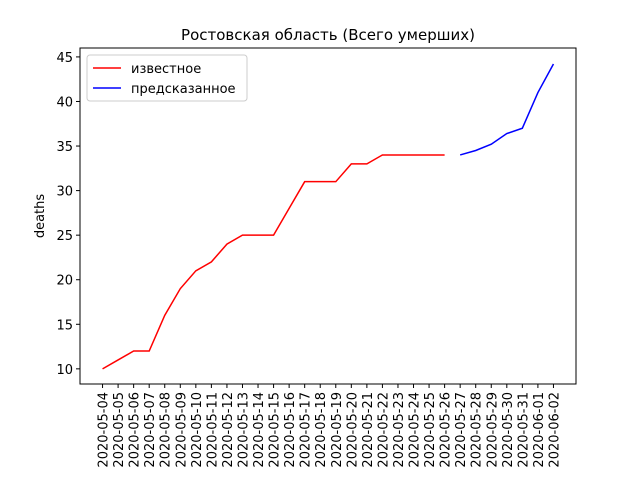 The width and height of the screenshot is (640, 480). Describe the element at coordinates (259, 430) in the screenshot. I see `x-tick-label: 2020-05-14` at that location.